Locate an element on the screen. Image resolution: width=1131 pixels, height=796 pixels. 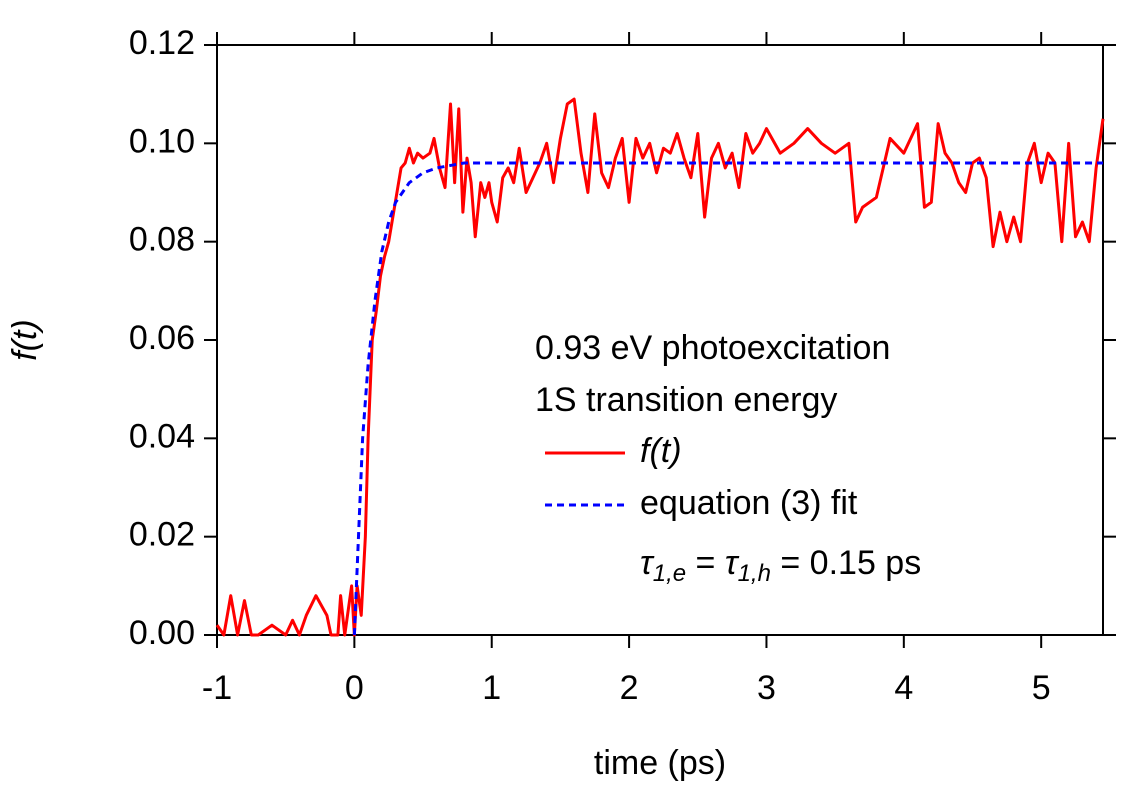
x-tick-label: -1 is located at coordinates (217, 688).